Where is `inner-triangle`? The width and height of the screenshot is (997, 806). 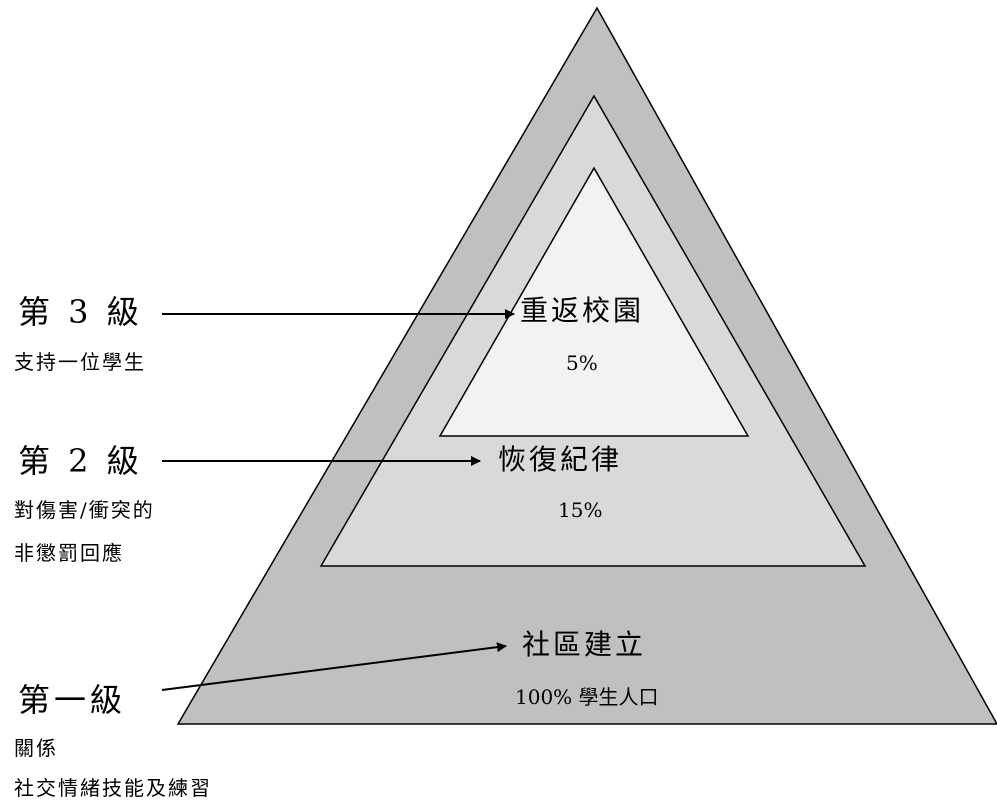 inner-triangle is located at coordinates (594, 301).